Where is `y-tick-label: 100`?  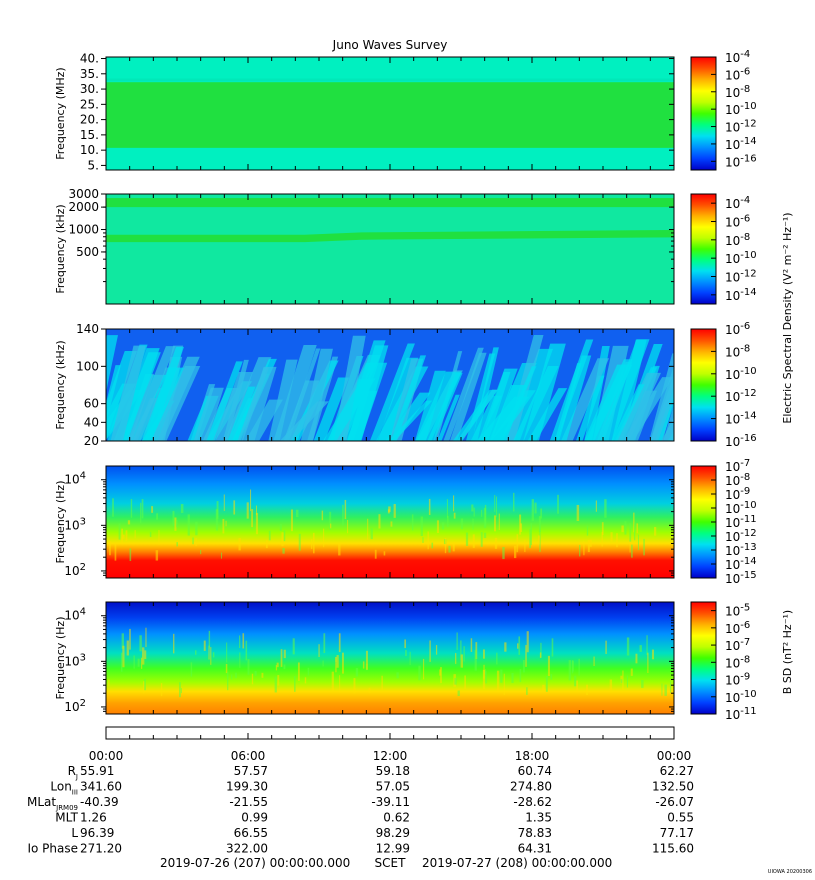 y-tick-label: 100 is located at coordinates (87, 366).